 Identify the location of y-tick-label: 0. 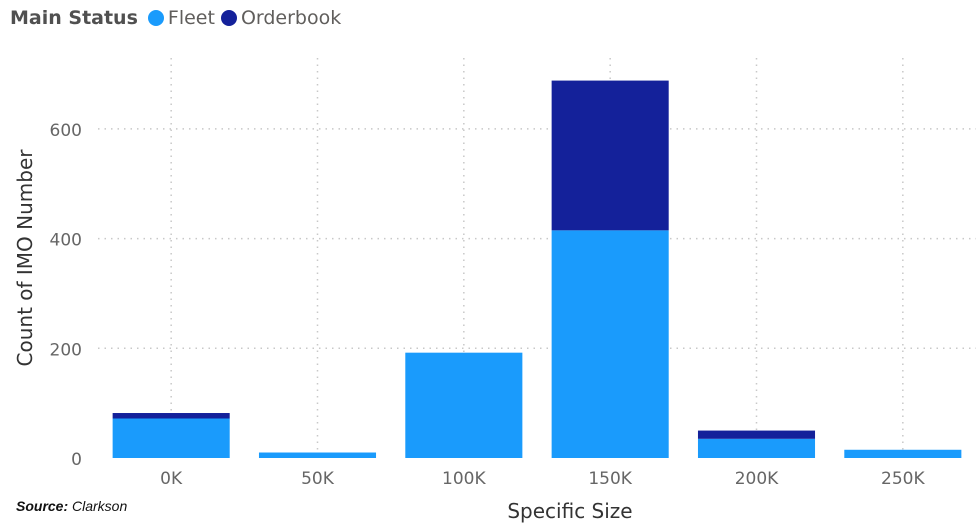
(76, 460).